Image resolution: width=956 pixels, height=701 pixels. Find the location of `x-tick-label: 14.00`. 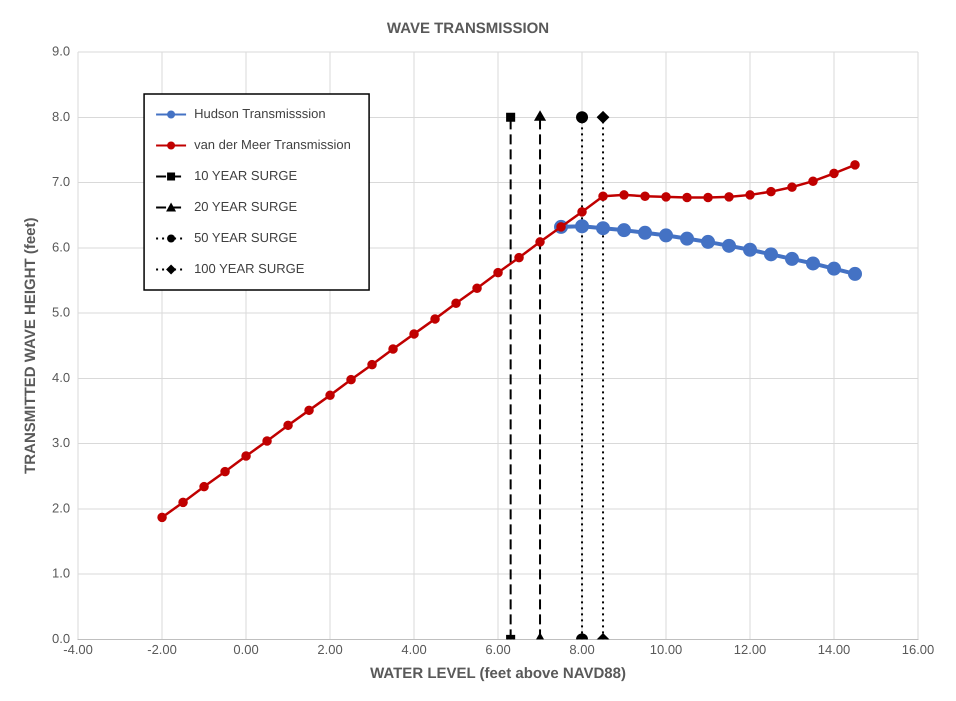

x-tick-label: 14.00 is located at coordinates (834, 649).